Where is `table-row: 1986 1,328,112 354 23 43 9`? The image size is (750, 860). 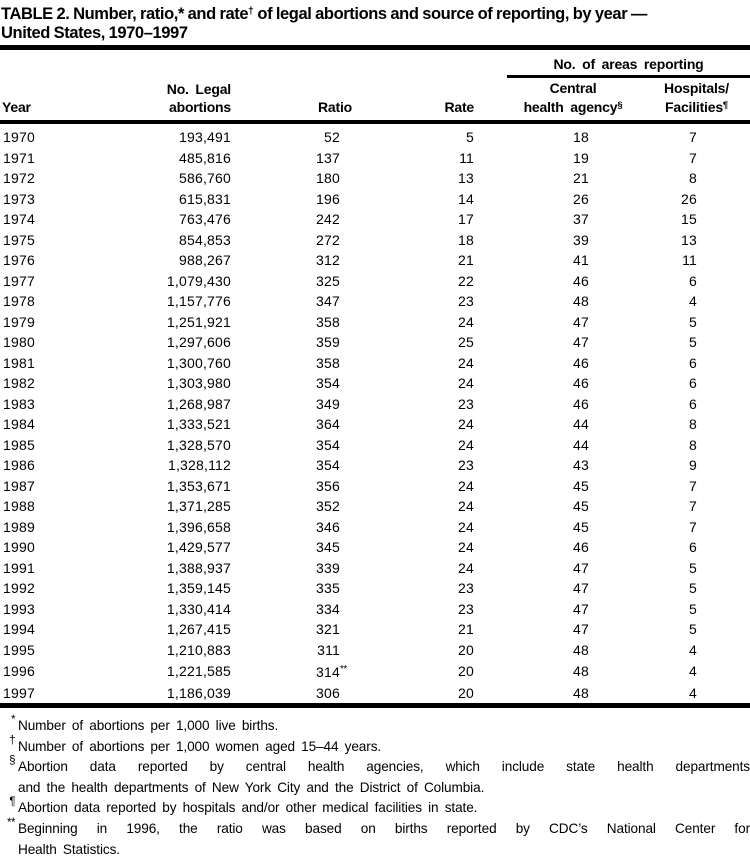 table-row: 1986 1,328,112 354 23 43 9 is located at coordinates (375, 465).